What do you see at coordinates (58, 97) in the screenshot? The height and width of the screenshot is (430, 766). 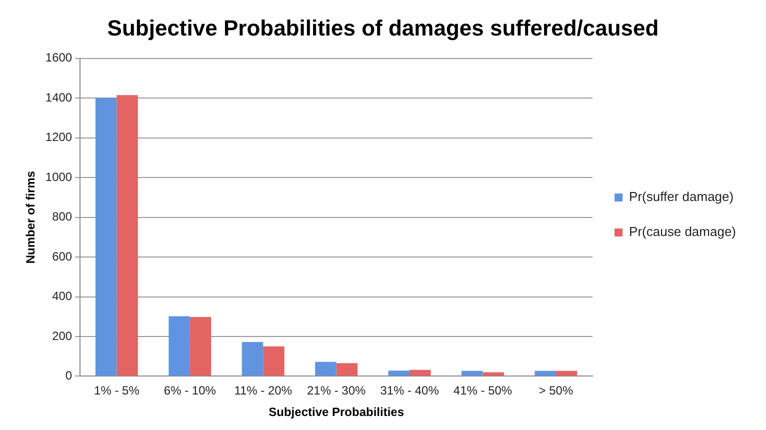 I see `y-tick-label: 1400` at bounding box center [58, 97].